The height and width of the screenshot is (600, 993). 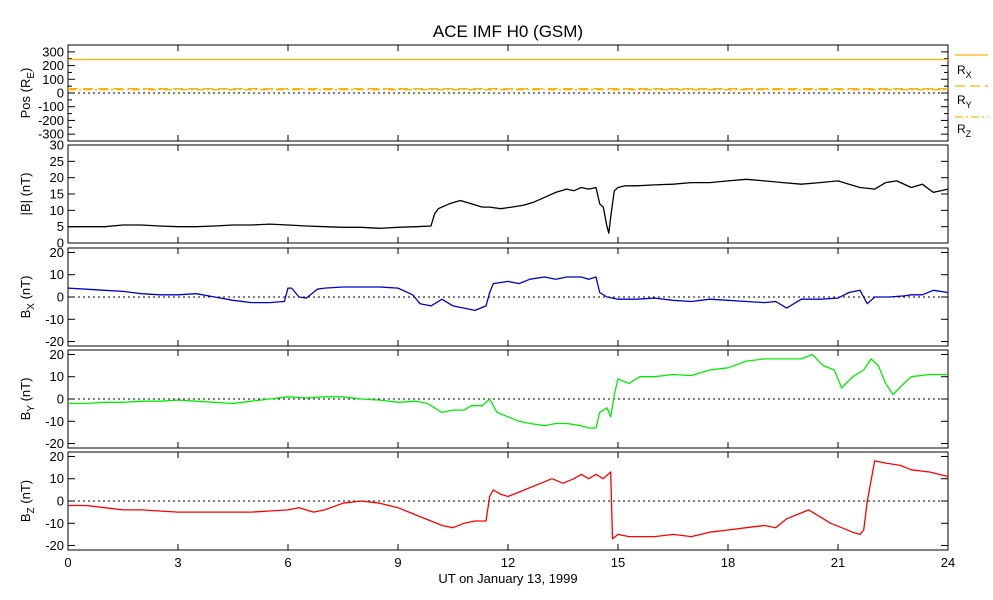 I want to click on x-tick-label: 12, so click(x=508, y=562).